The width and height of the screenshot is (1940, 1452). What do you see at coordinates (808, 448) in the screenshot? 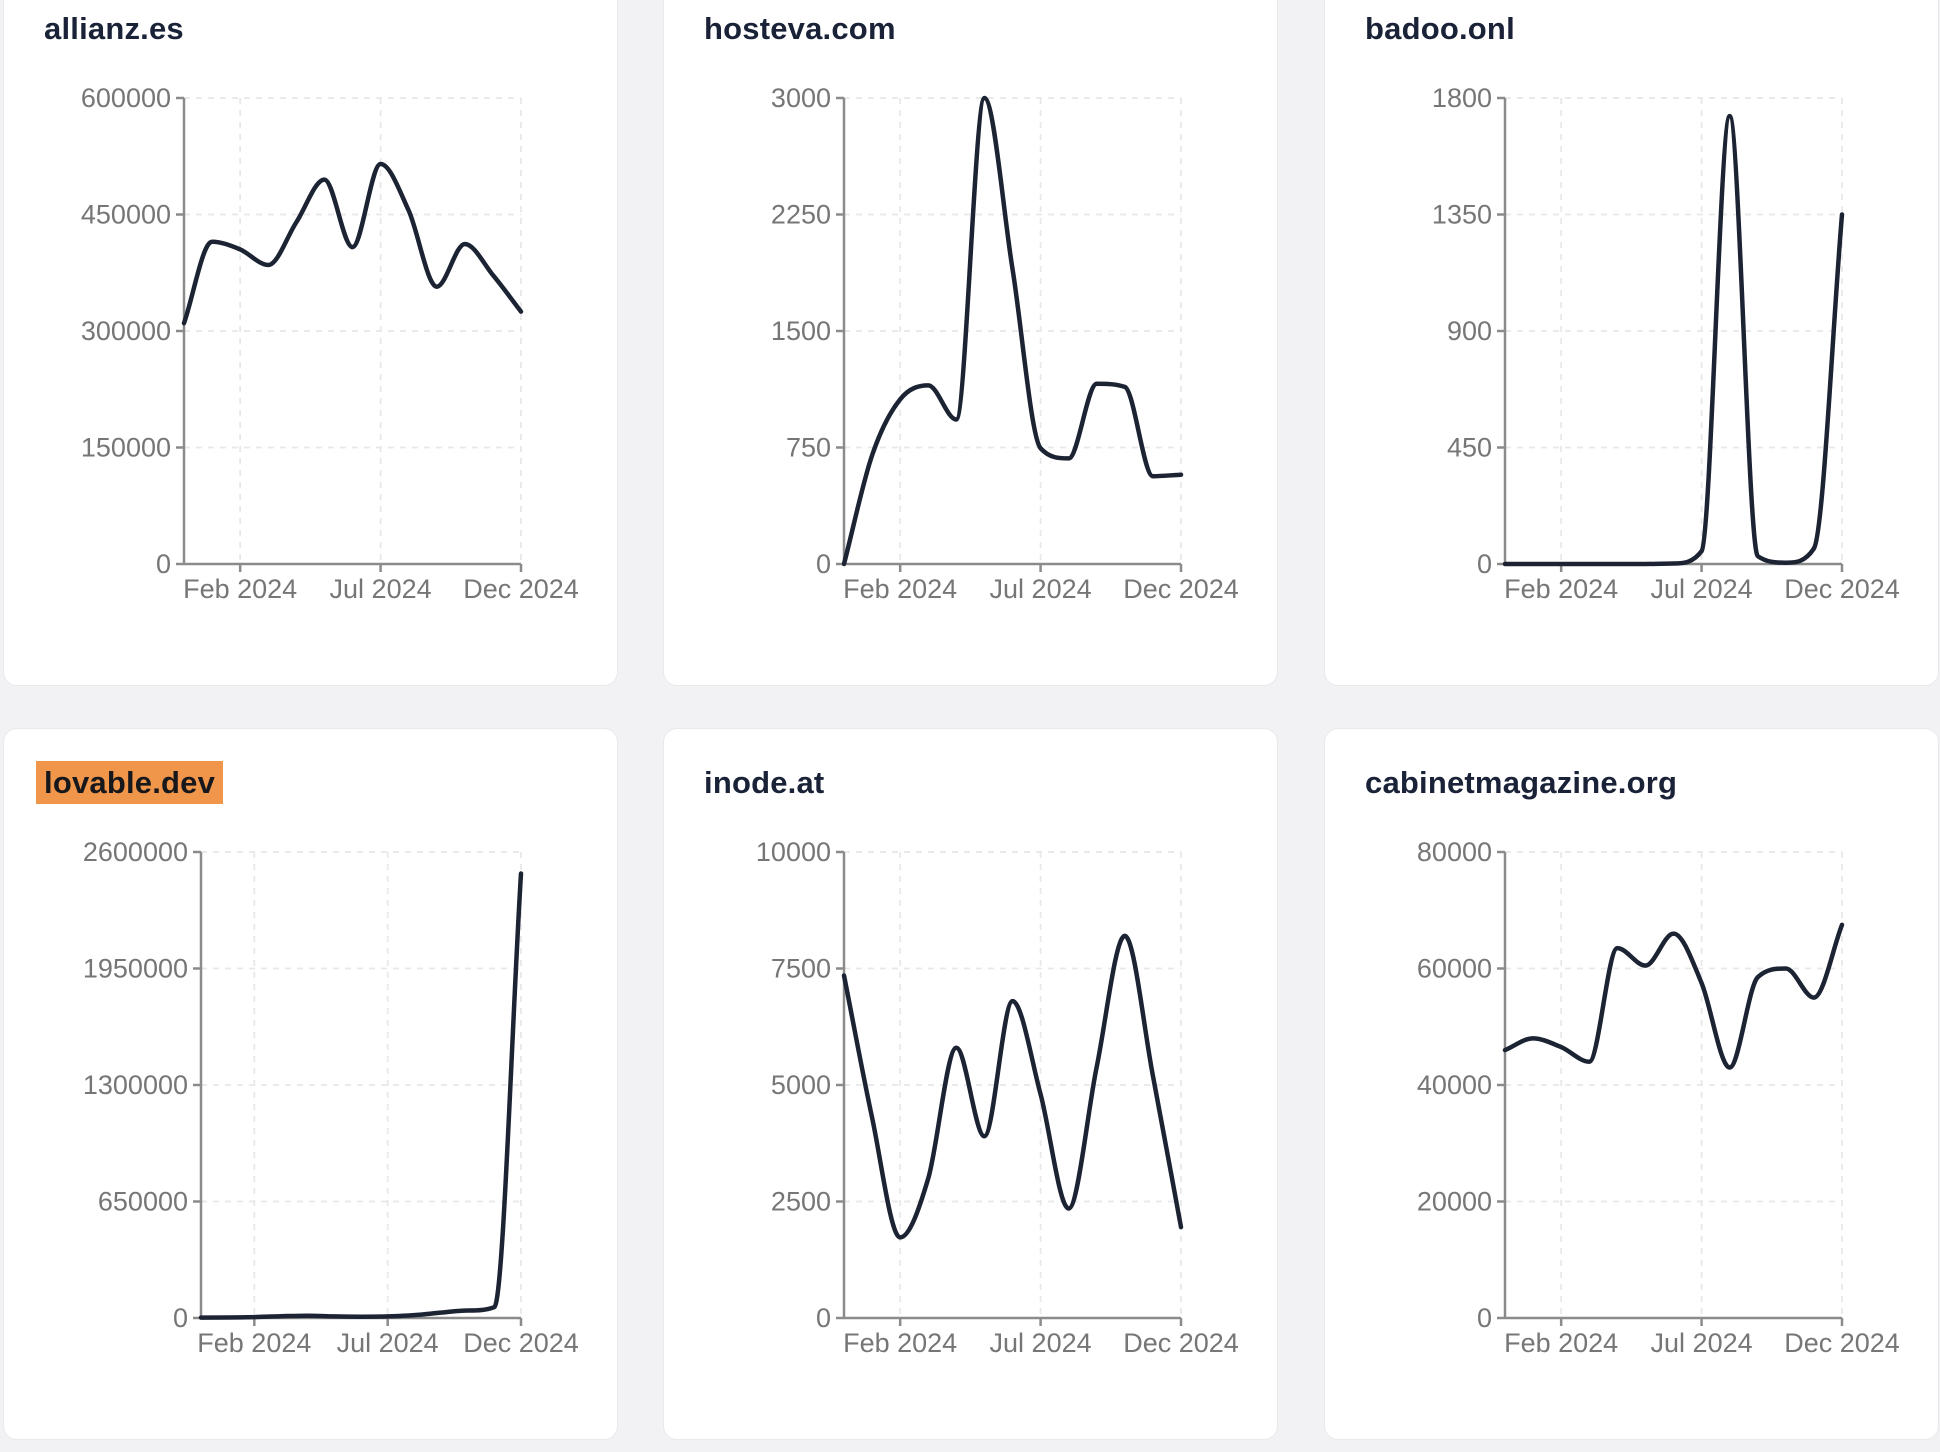
I see `svg-text: 750` at bounding box center [808, 448].